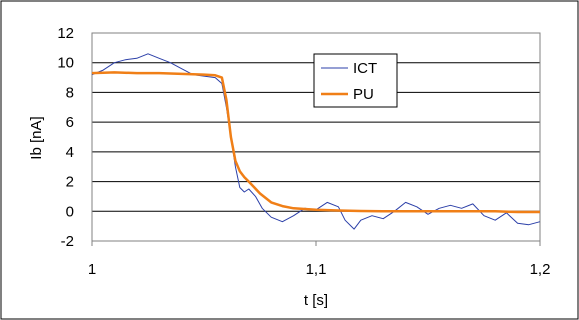  Describe the element at coordinates (70, 152) in the screenshot. I see `y-tick-label: 4` at that location.